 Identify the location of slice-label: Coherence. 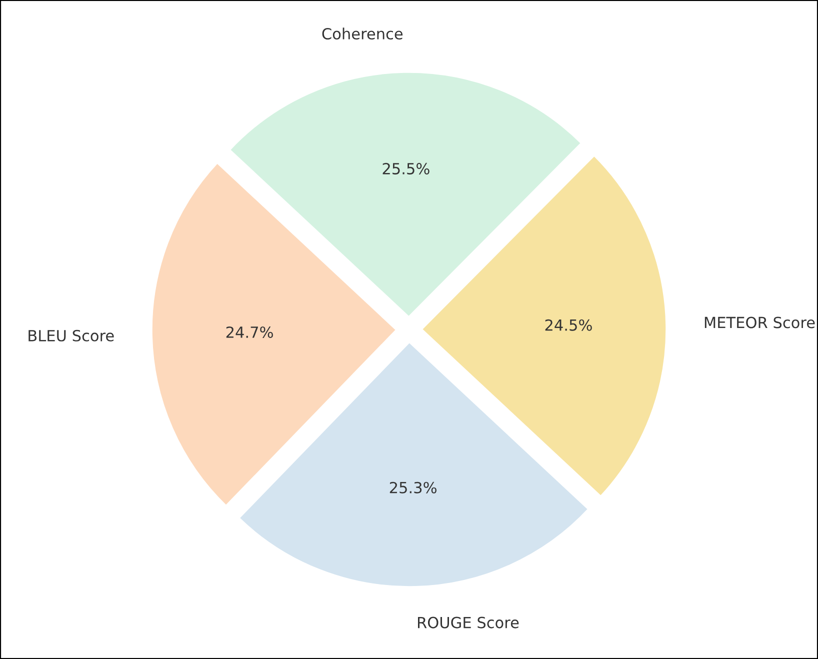
(362, 34).